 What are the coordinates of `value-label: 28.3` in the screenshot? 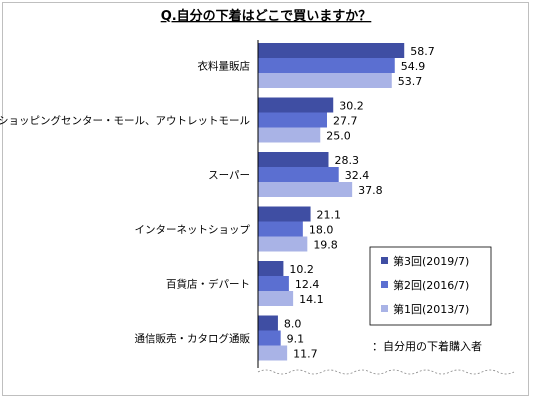 It's located at (346, 160).